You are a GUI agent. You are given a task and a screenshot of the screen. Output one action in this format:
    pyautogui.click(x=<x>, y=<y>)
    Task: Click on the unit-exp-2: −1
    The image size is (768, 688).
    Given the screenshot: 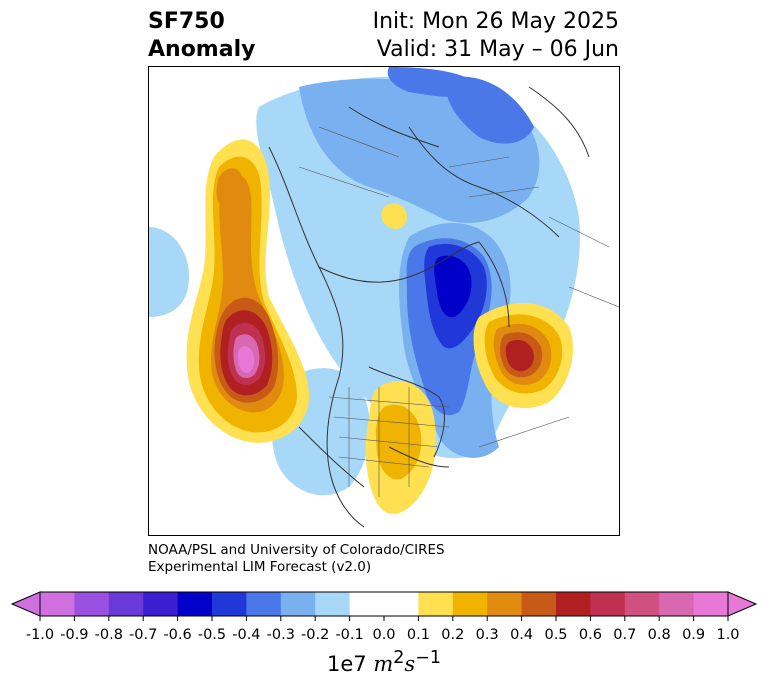 What is the action you would take?
    pyautogui.click(x=428, y=658)
    